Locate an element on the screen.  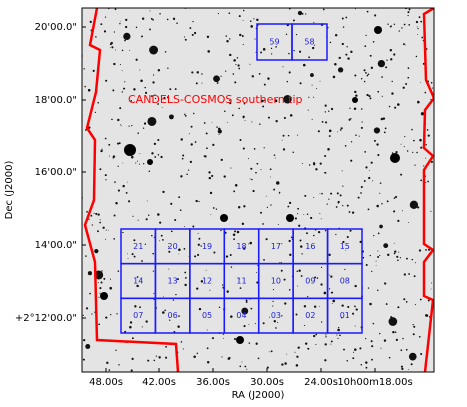
field-label: 12 is located at coordinates (207, 281).